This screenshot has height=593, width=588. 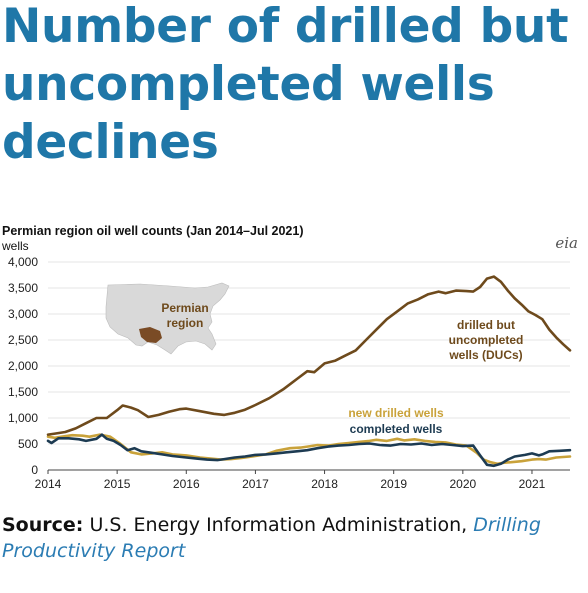 I want to click on us-map-shape, so click(x=167, y=318).